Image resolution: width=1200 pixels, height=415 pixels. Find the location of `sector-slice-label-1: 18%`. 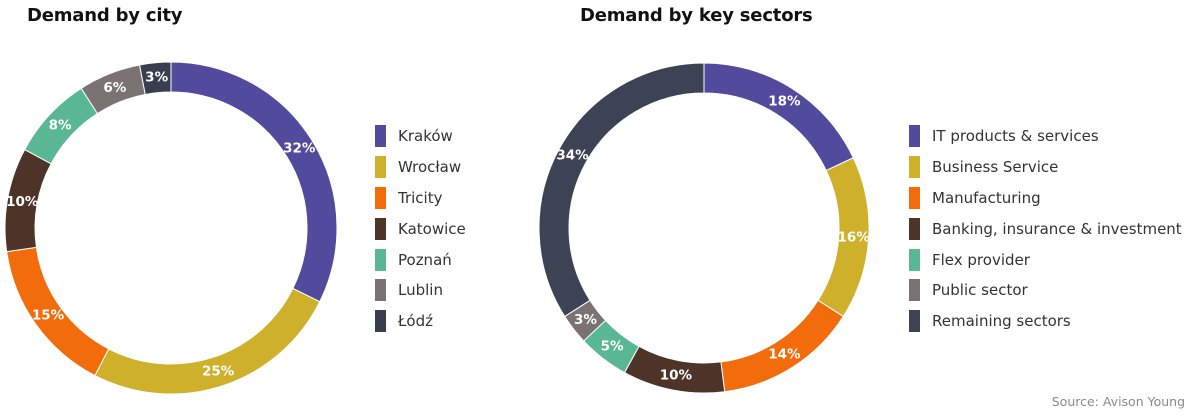

sector-slice-label-1: 18% is located at coordinates (784, 101).